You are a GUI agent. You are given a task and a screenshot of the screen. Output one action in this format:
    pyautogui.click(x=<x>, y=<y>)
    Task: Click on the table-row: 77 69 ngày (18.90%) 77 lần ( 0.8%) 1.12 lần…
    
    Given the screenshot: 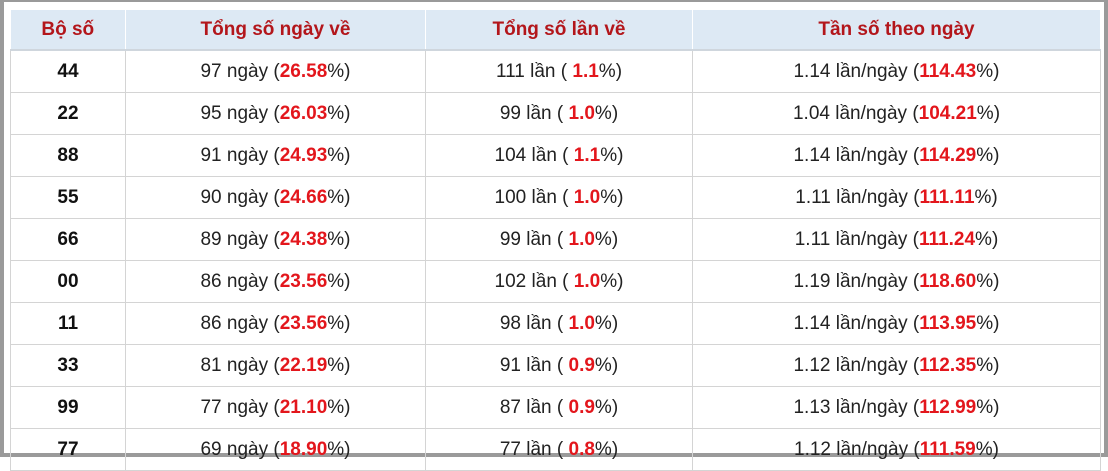 What is the action you would take?
    pyautogui.click(x=555, y=449)
    